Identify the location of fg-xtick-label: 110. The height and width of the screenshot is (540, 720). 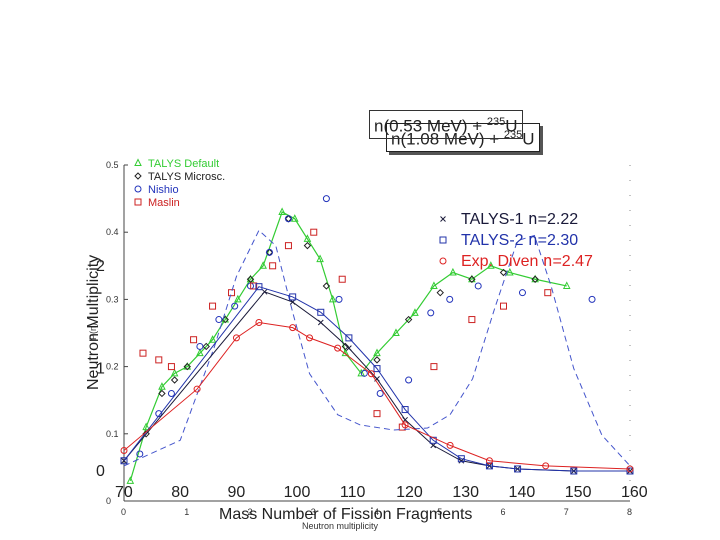
(353, 492).